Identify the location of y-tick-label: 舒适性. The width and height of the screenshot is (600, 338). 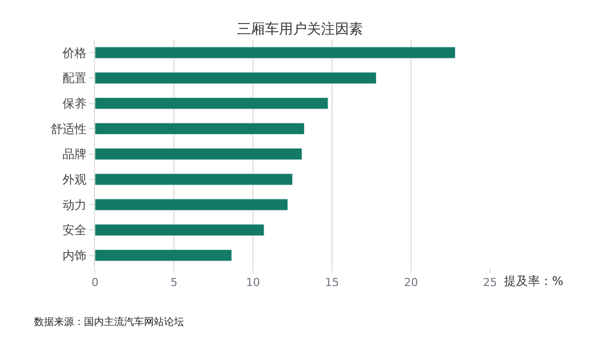
(68, 129).